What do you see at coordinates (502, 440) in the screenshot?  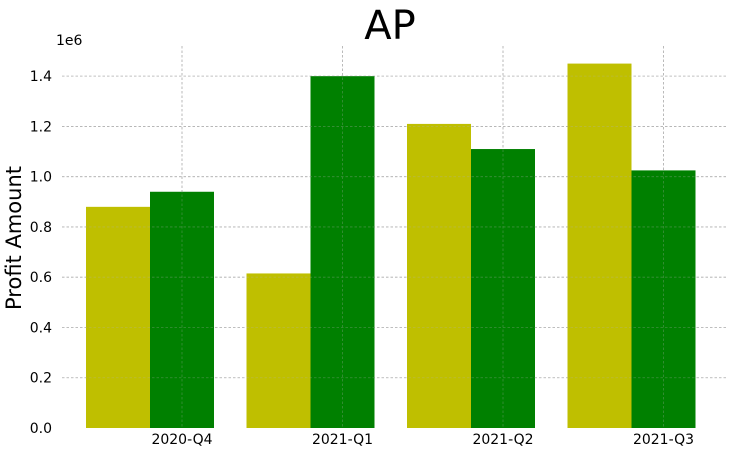 I see `x-tick-label: 2021-Q2` at bounding box center [502, 440].